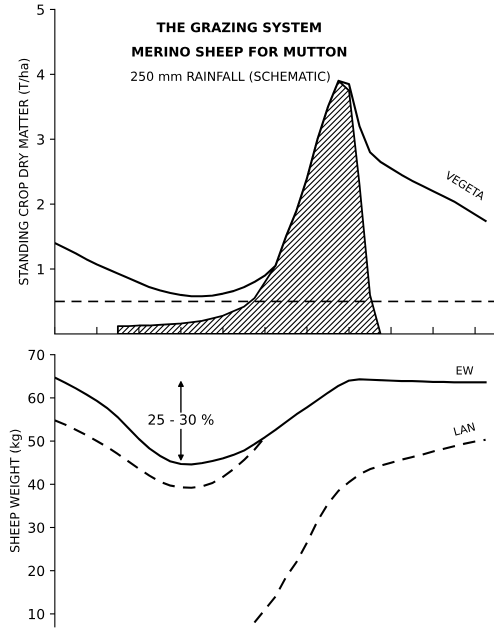 The image size is (494, 630). What do you see at coordinates (40, 204) in the screenshot?
I see `y-tick-label: 2` at bounding box center [40, 204].